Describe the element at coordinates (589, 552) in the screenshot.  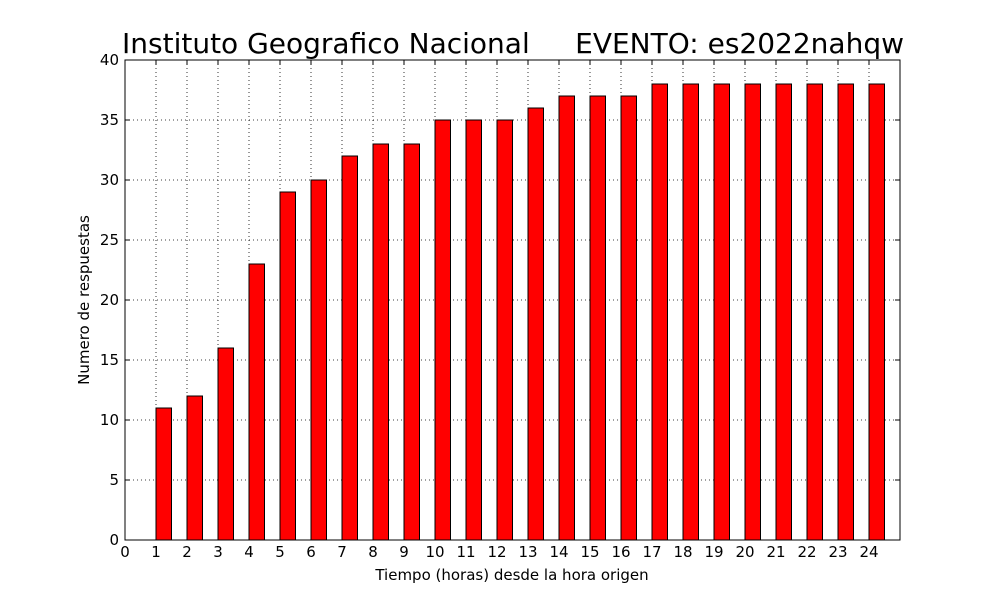
I see `x-tick-label: 15` at that location.